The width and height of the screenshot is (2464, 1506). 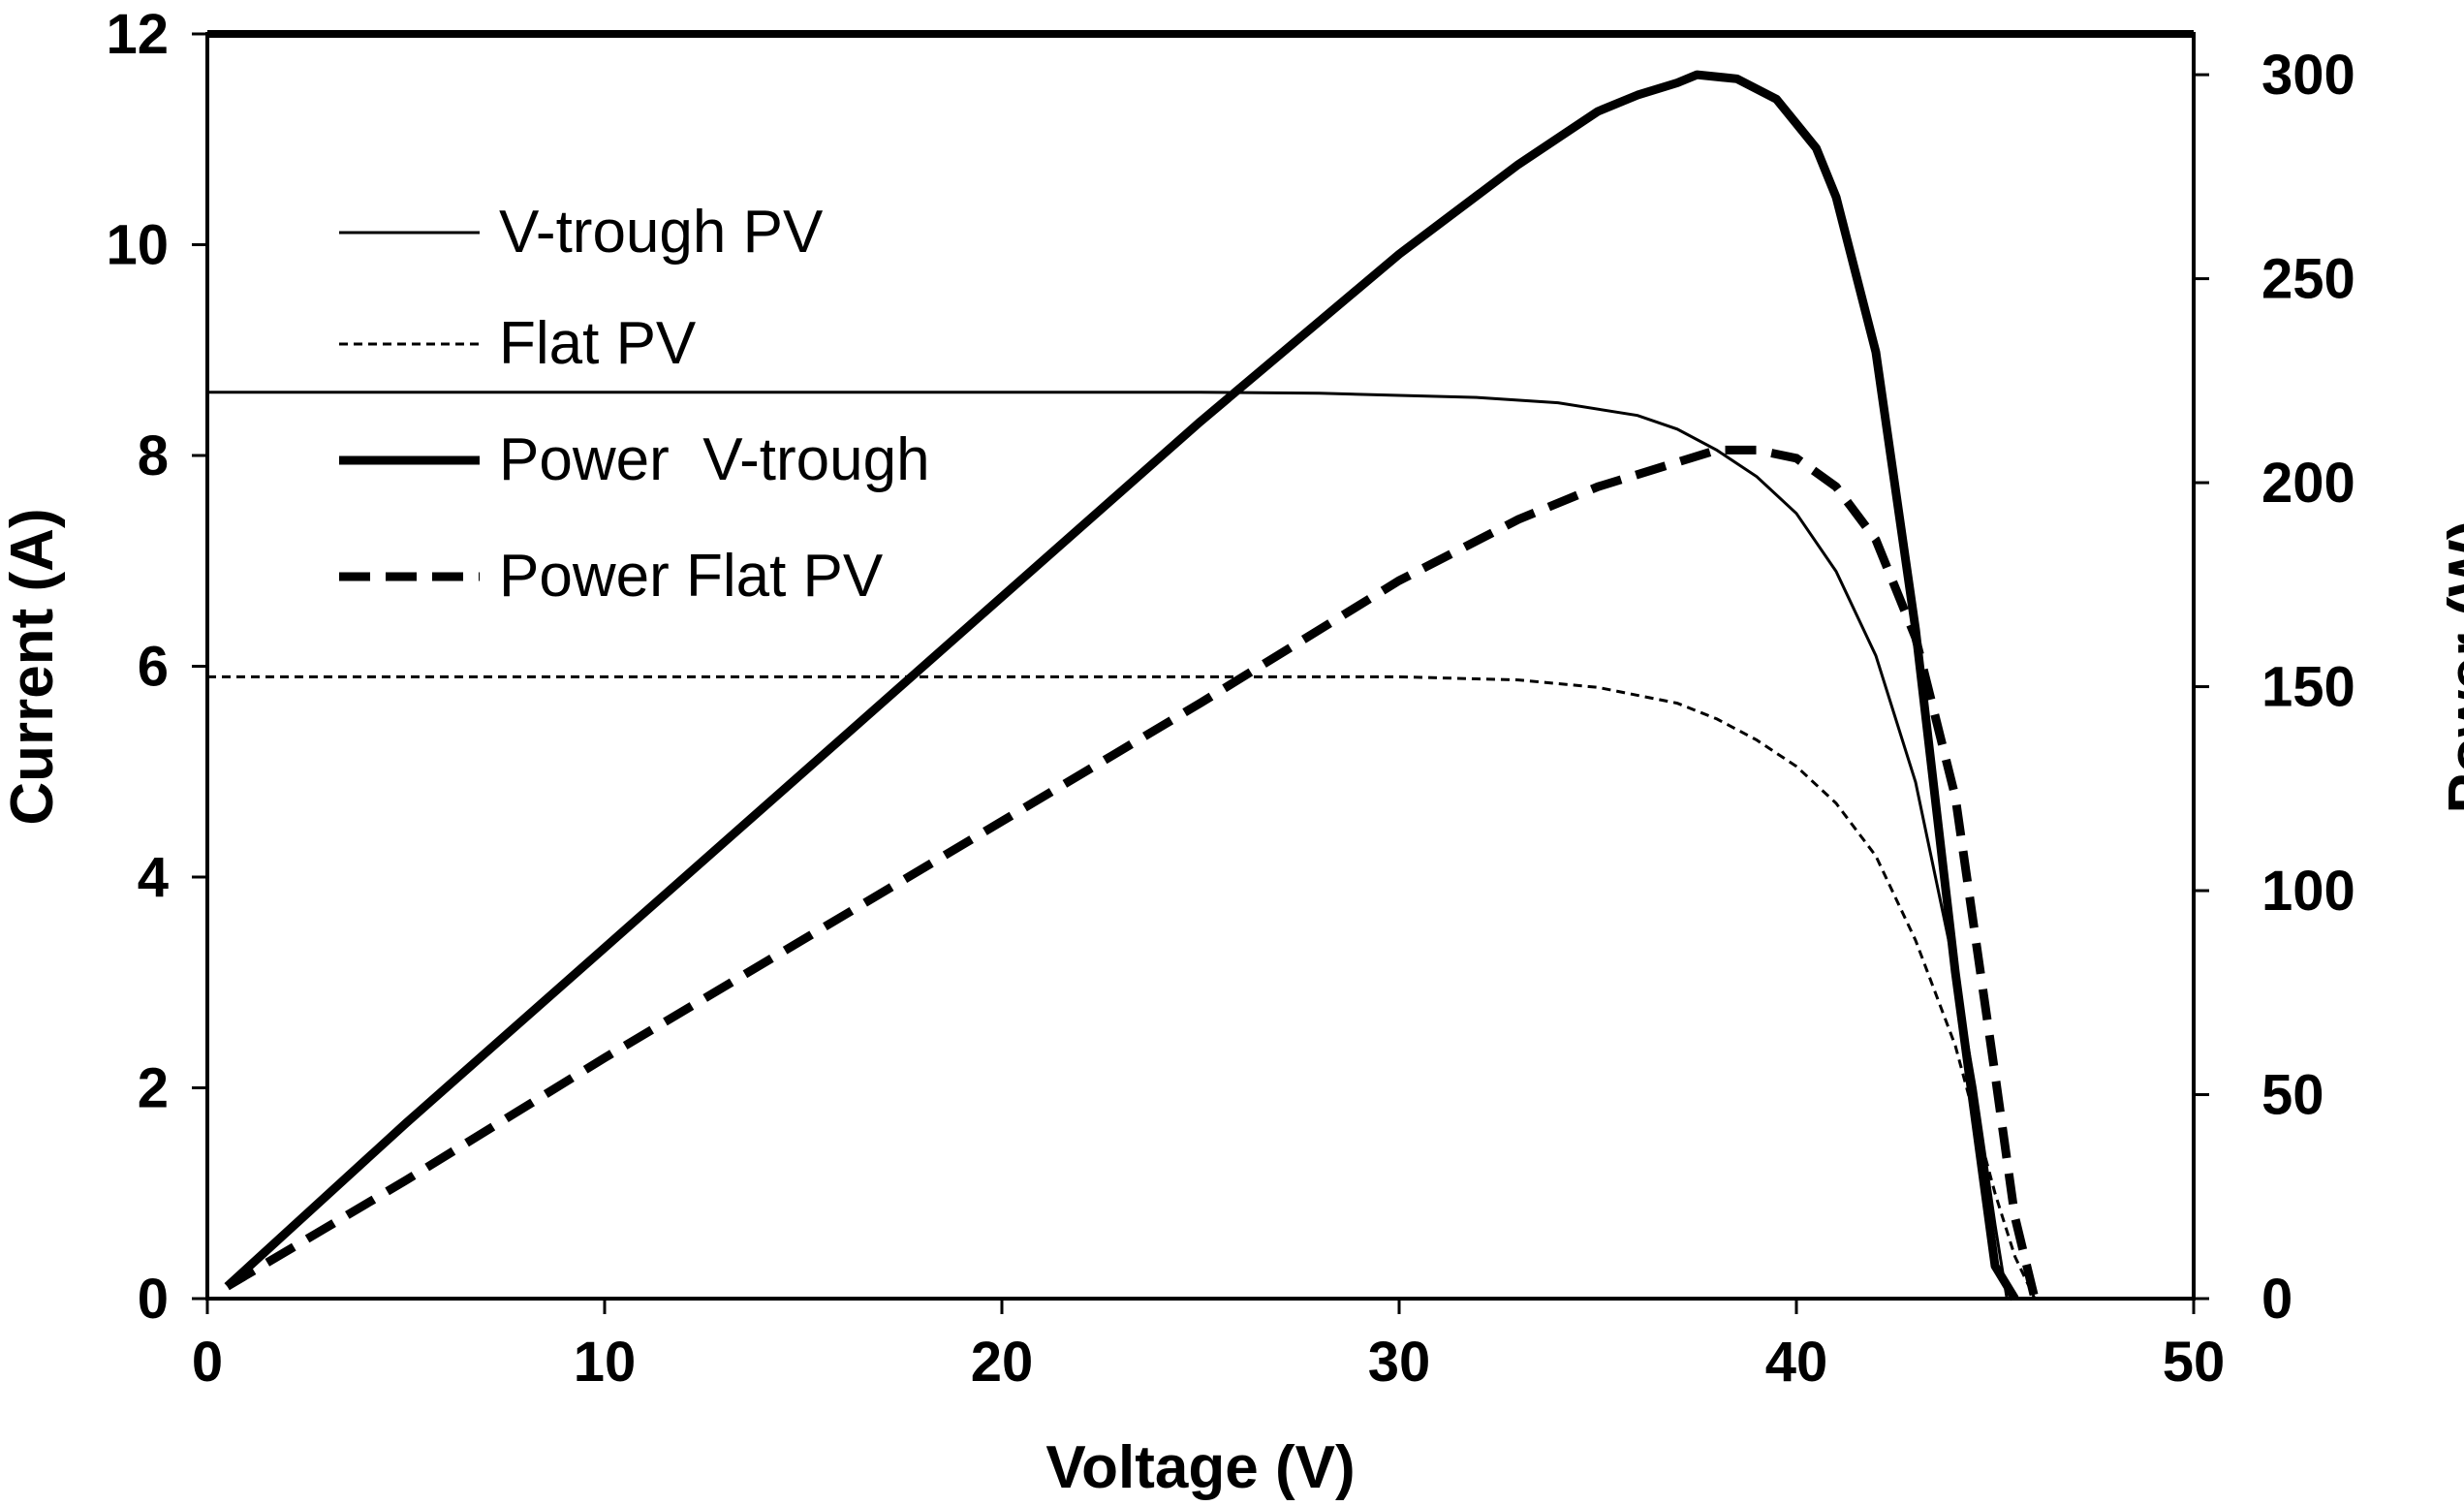 What do you see at coordinates (661, 232) in the screenshot?
I see `legend-label-v-trough-pv: V-trough PV` at bounding box center [661, 232].